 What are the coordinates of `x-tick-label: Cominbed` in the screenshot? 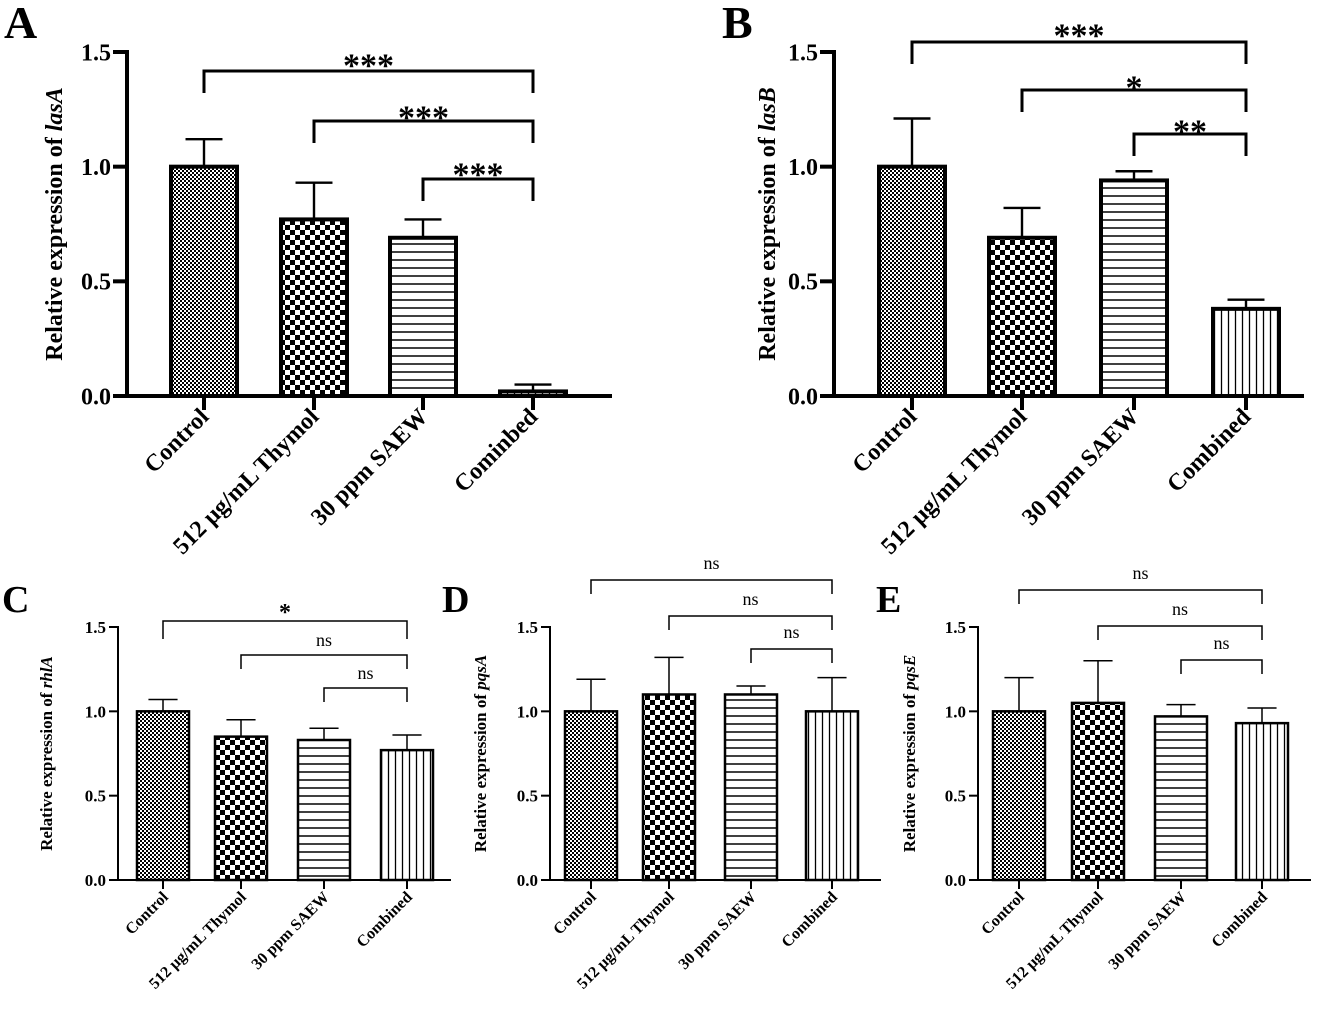 It's located at (496, 450).